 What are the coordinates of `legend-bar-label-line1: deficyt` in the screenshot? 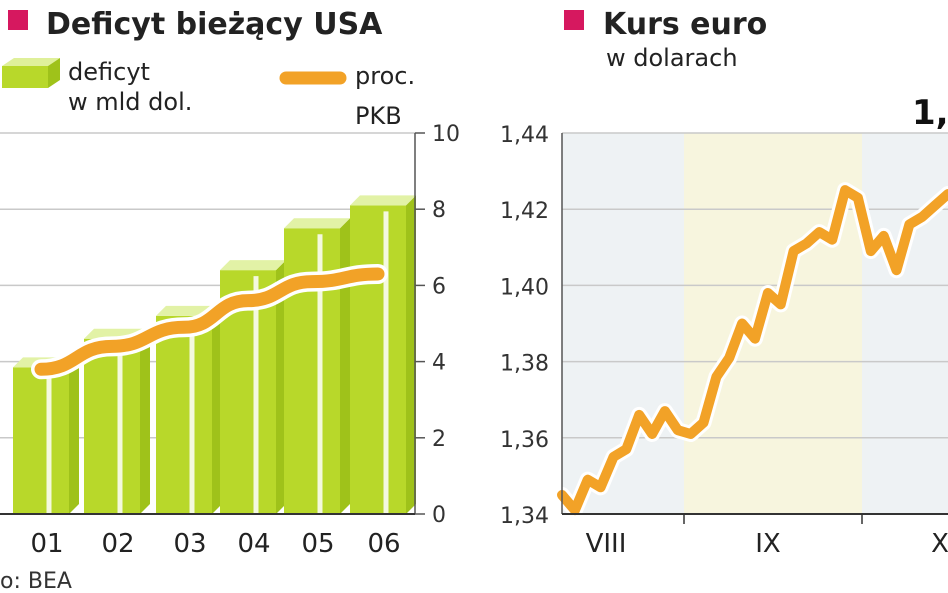 It's located at (109, 72).